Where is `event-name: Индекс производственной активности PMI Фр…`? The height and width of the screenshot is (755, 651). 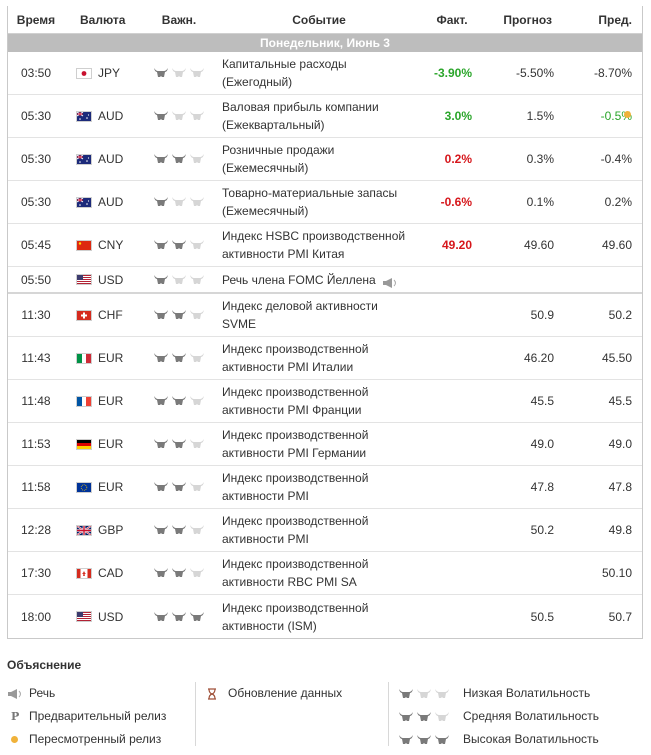 event-name: Индекс производственной активности PMI Фр… is located at coordinates (319, 401).